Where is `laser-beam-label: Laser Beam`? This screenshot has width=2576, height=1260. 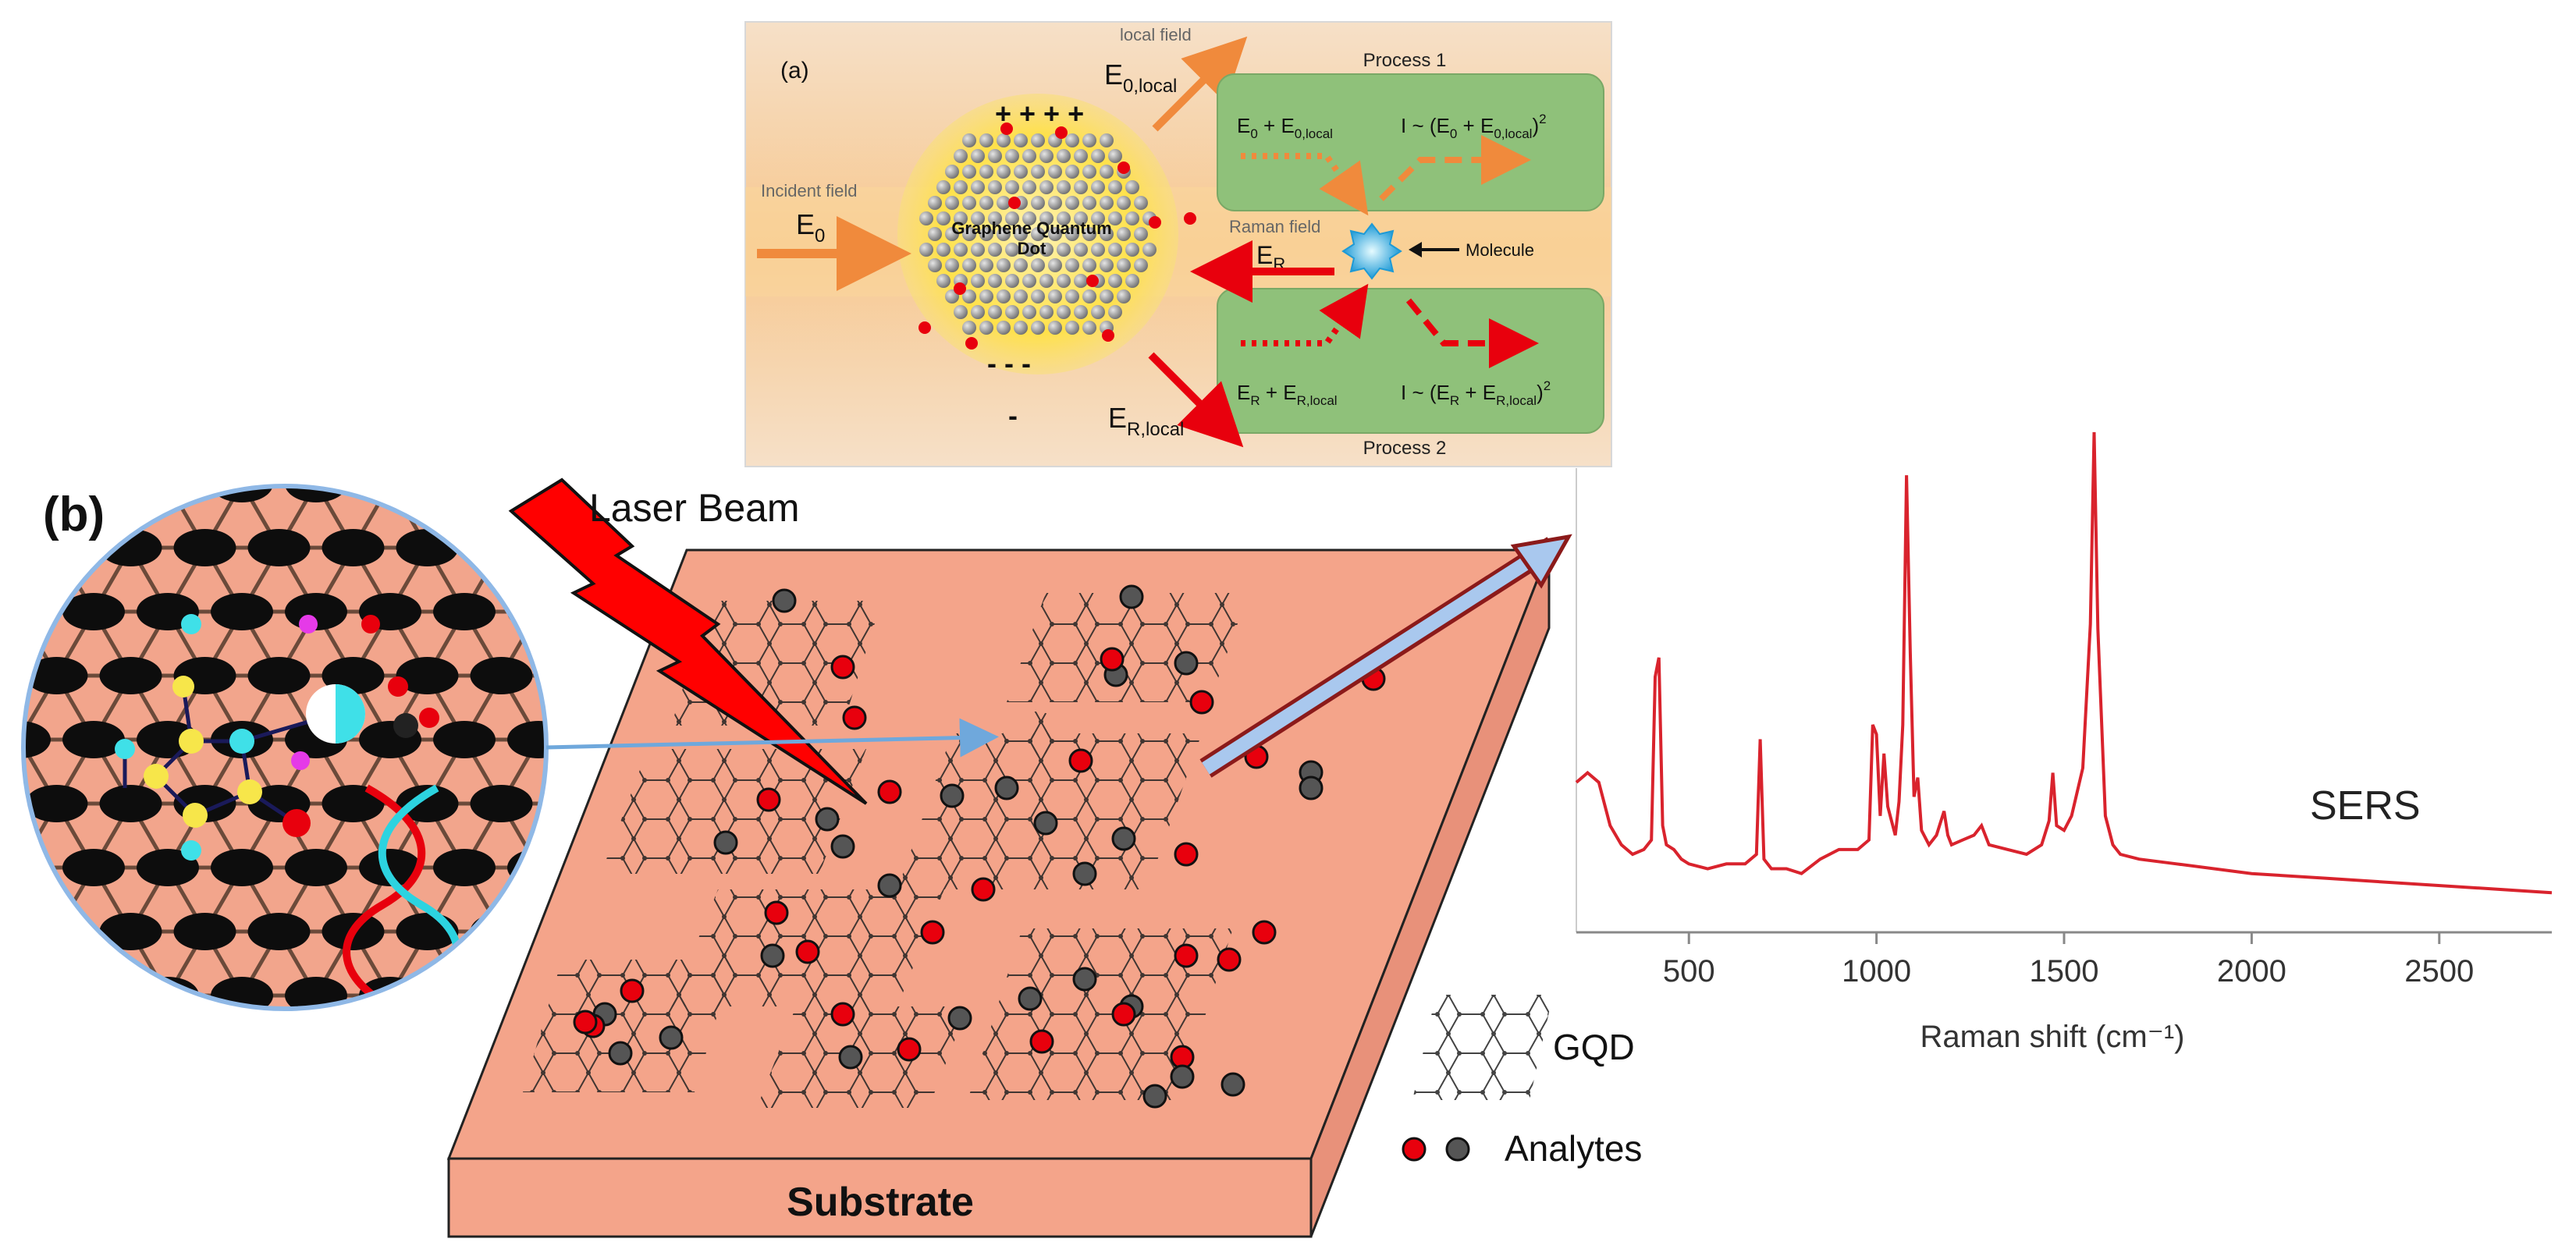 laser-beam-label: Laser Beam is located at coordinates (694, 508).